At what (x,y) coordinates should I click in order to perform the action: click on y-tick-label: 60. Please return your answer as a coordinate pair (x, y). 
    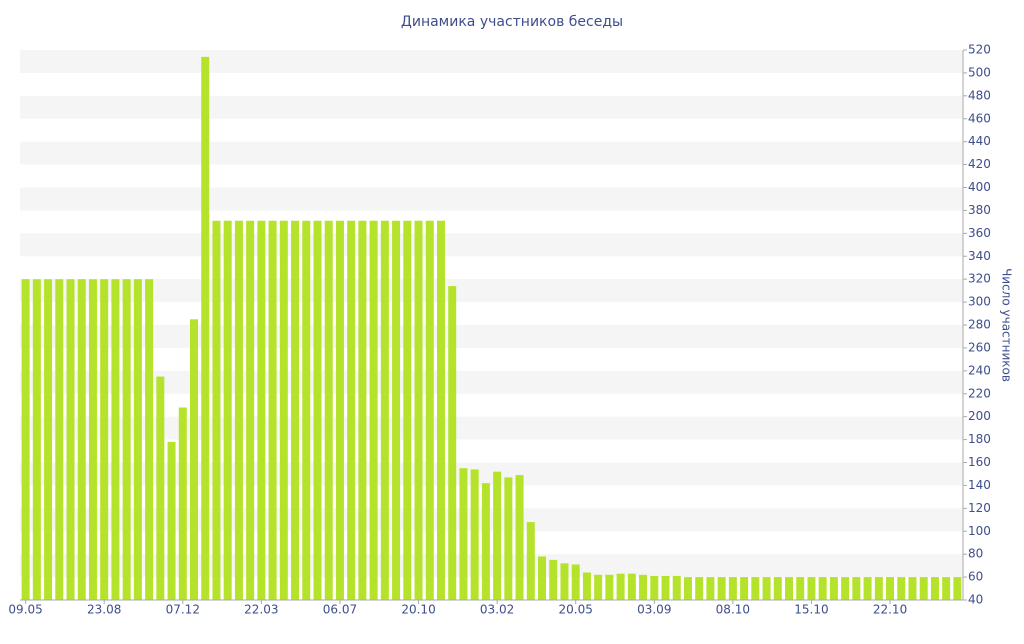
    Looking at the image, I should click on (975, 577).